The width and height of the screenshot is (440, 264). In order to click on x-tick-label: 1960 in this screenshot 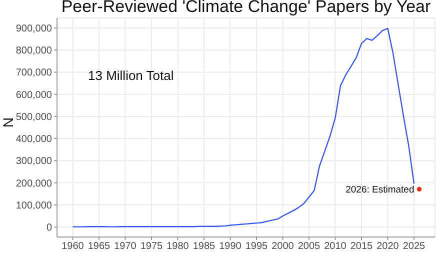, I will do `click(73, 246)`.